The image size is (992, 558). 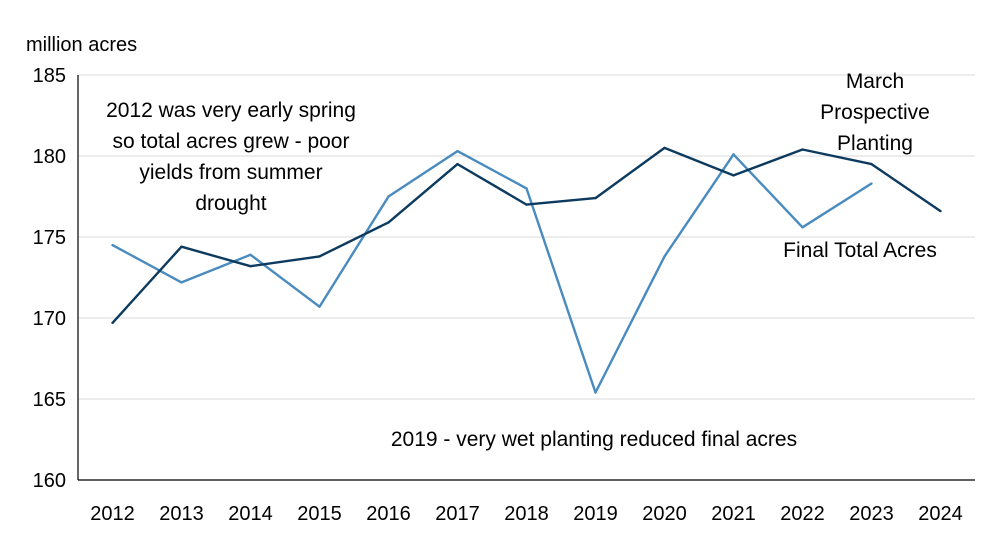 I want to click on x-tick-label: 2019, so click(x=595, y=514).